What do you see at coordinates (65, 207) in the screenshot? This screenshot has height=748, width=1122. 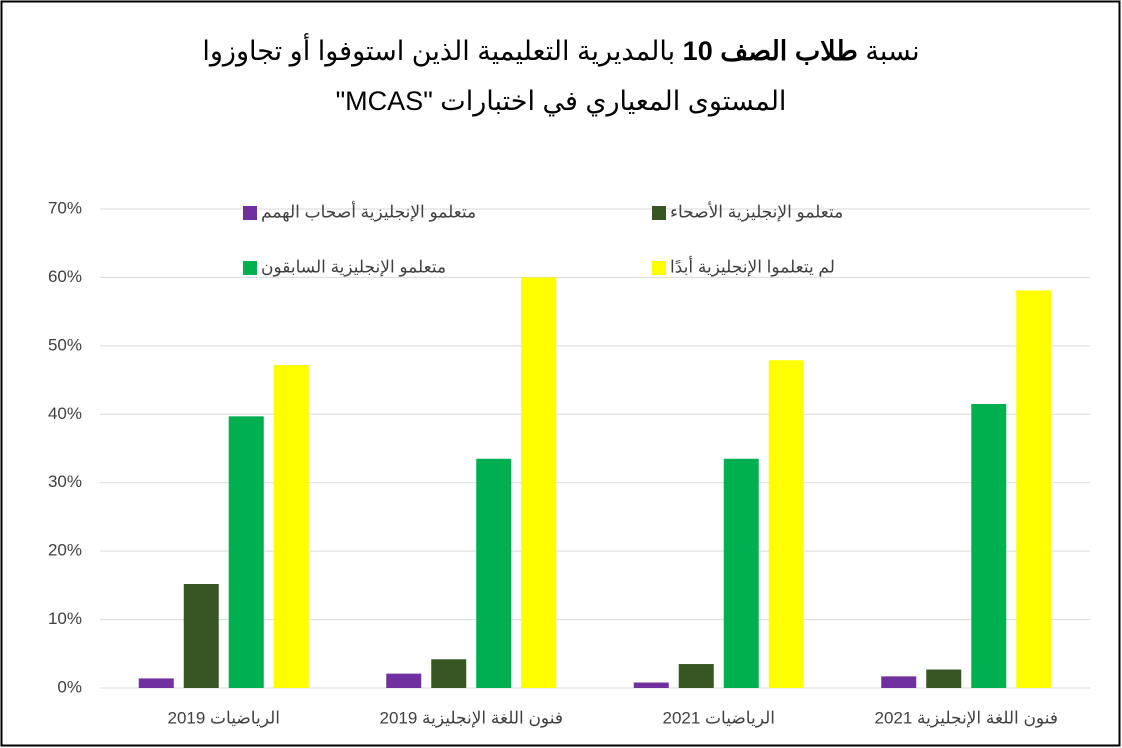 I see `y-tick-label: 70%` at bounding box center [65, 207].